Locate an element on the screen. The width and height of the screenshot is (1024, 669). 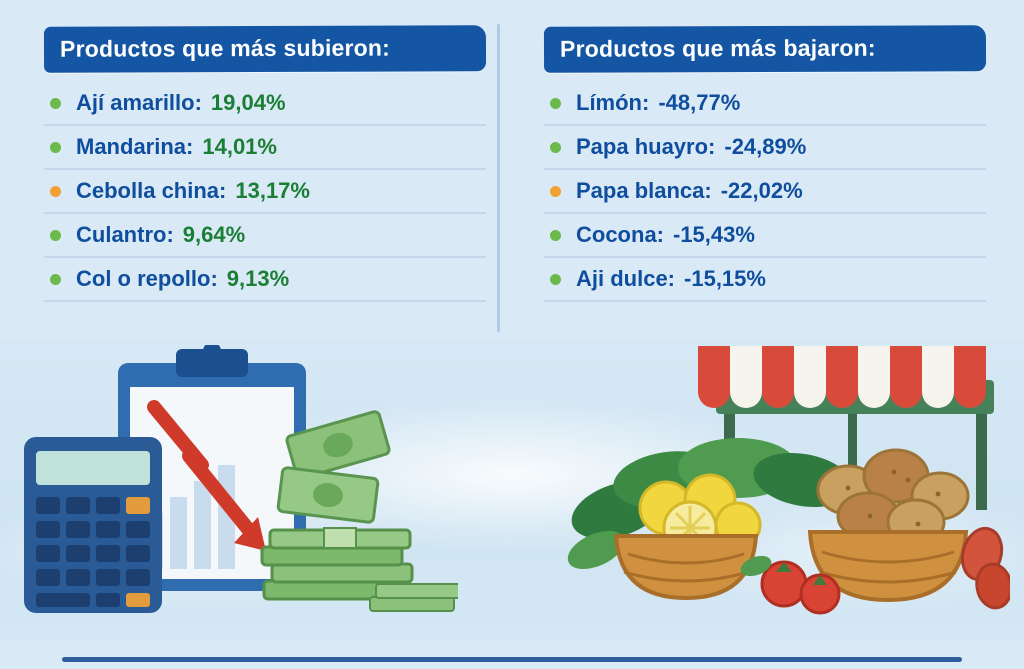
product-label: Mandarina: is located at coordinates (135, 146).